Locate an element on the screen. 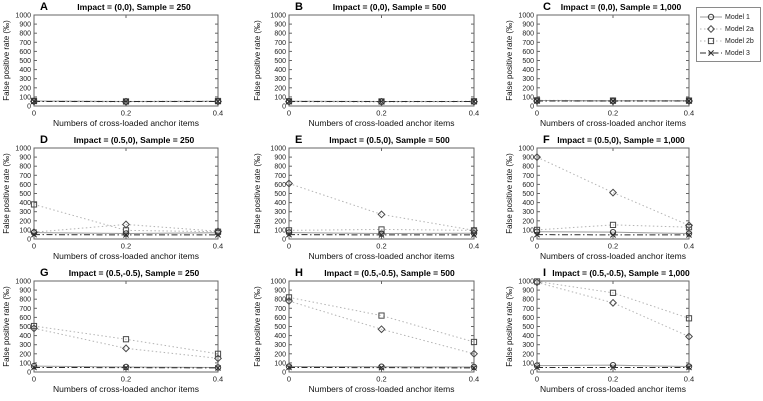 The height and width of the screenshot is (401, 763). svg-text: E is located at coordinates (298, 140).